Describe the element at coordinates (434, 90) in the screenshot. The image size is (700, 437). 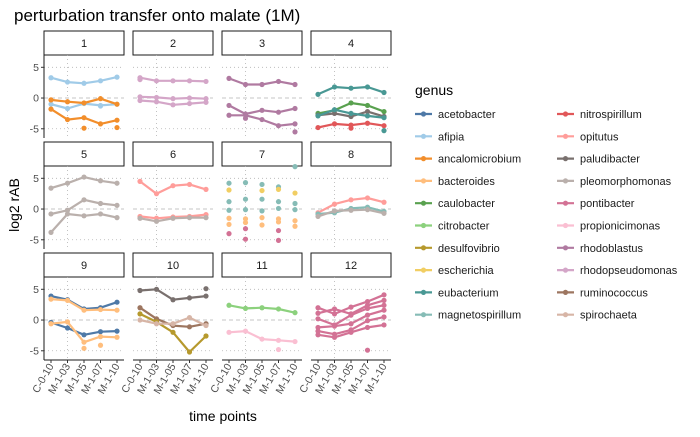
I see `legend-title: genus` at that location.